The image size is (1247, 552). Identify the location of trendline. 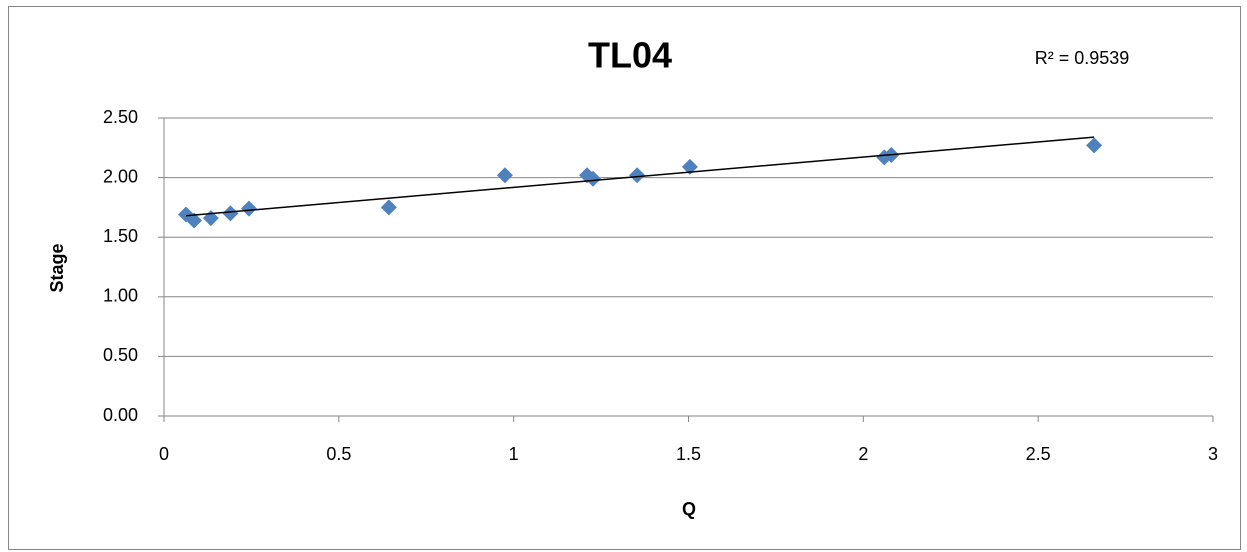
(640, 176).